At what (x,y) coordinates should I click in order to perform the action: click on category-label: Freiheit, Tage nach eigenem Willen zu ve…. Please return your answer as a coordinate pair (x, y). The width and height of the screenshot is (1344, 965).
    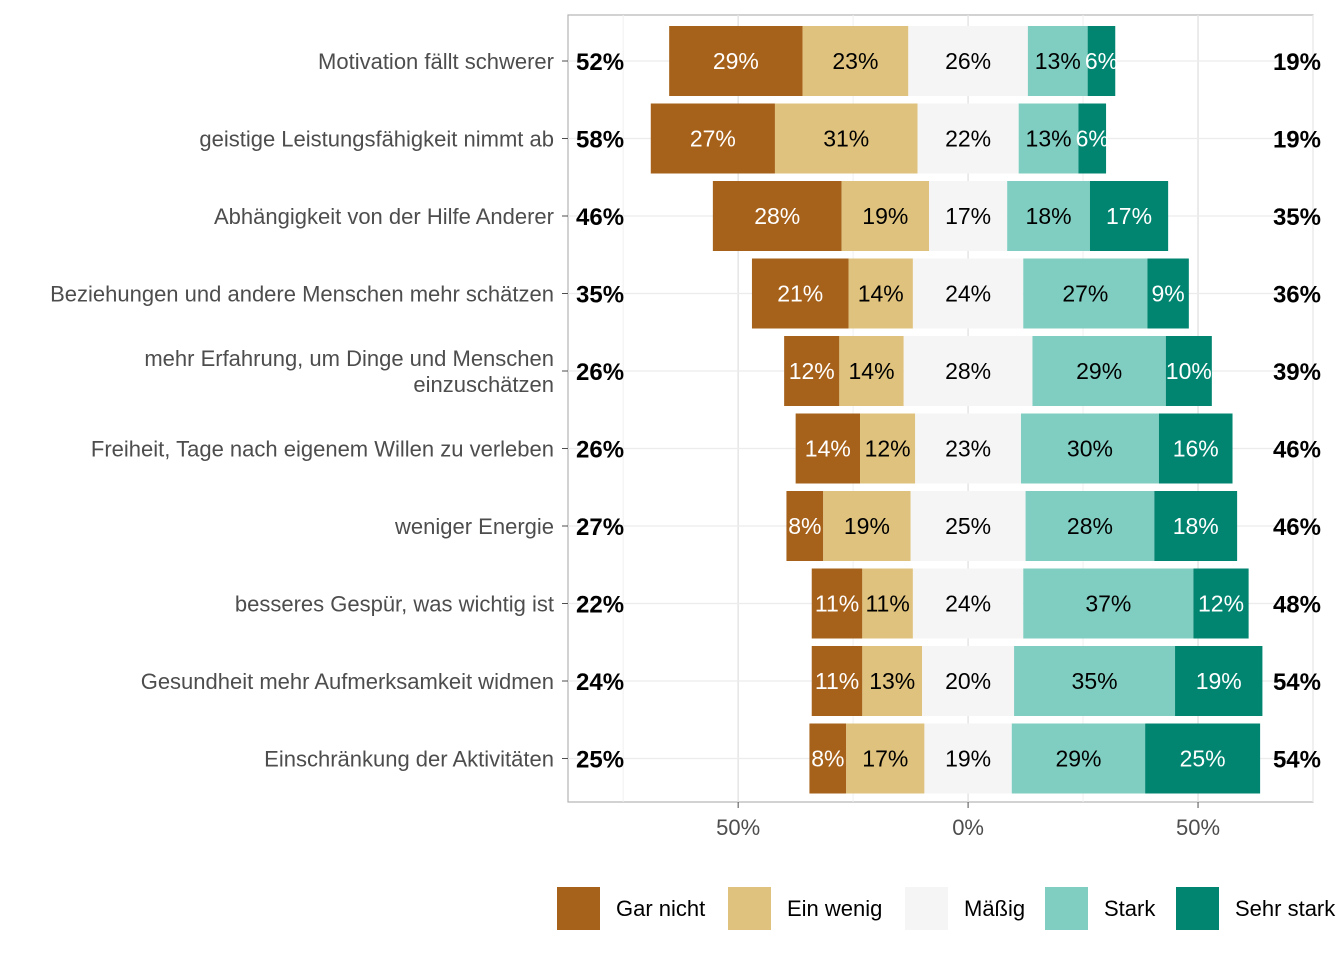
    Looking at the image, I should click on (322, 449).